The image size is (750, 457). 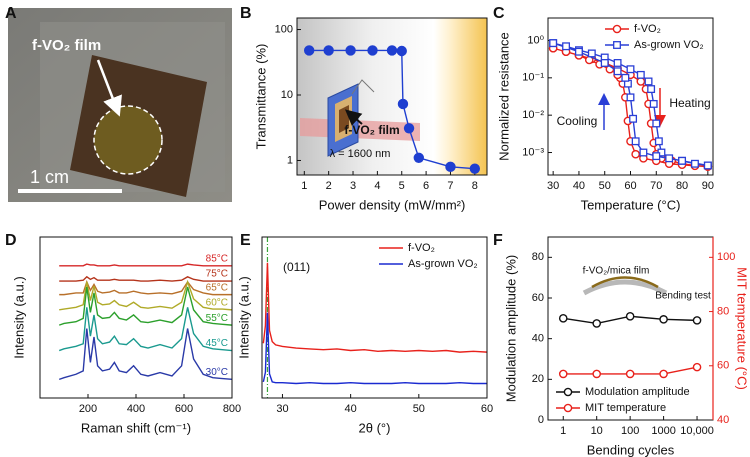 I want to click on photo-label: f-VO₂ film, so click(x=66, y=45).